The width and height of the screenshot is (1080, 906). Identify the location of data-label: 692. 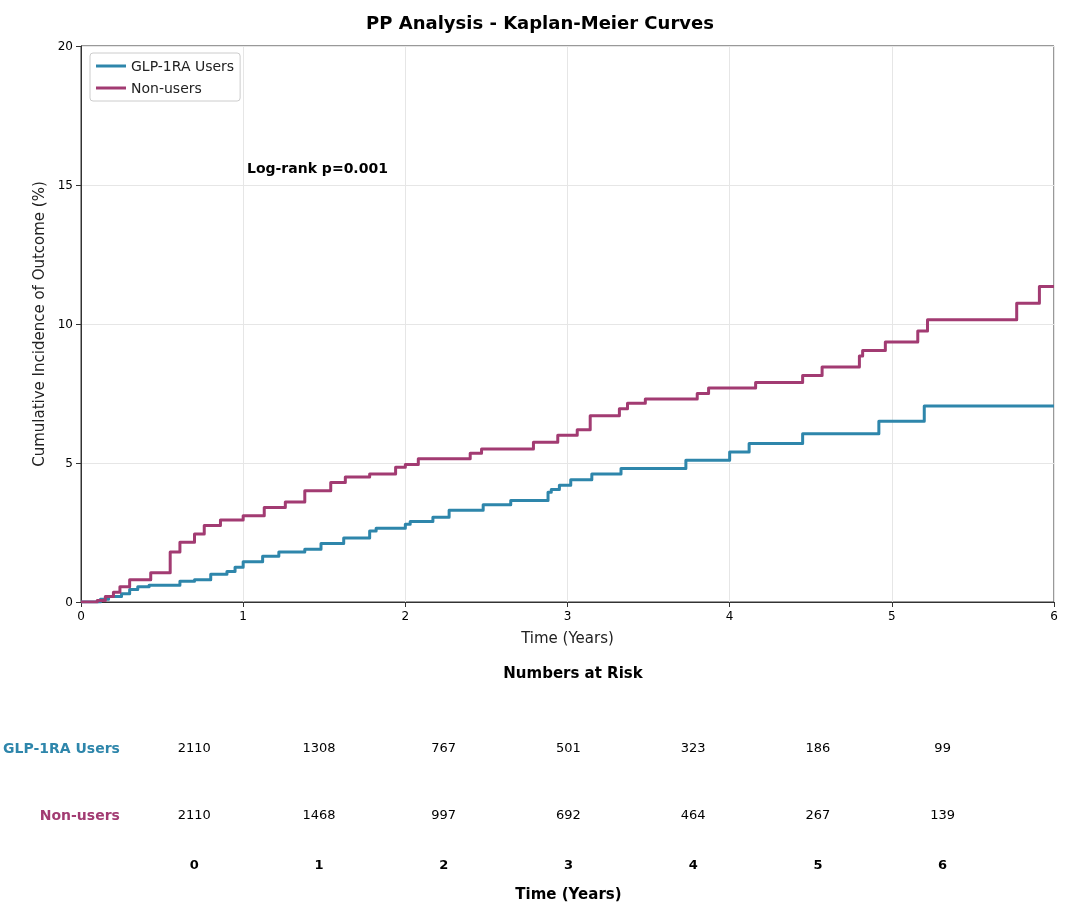
(568, 814).